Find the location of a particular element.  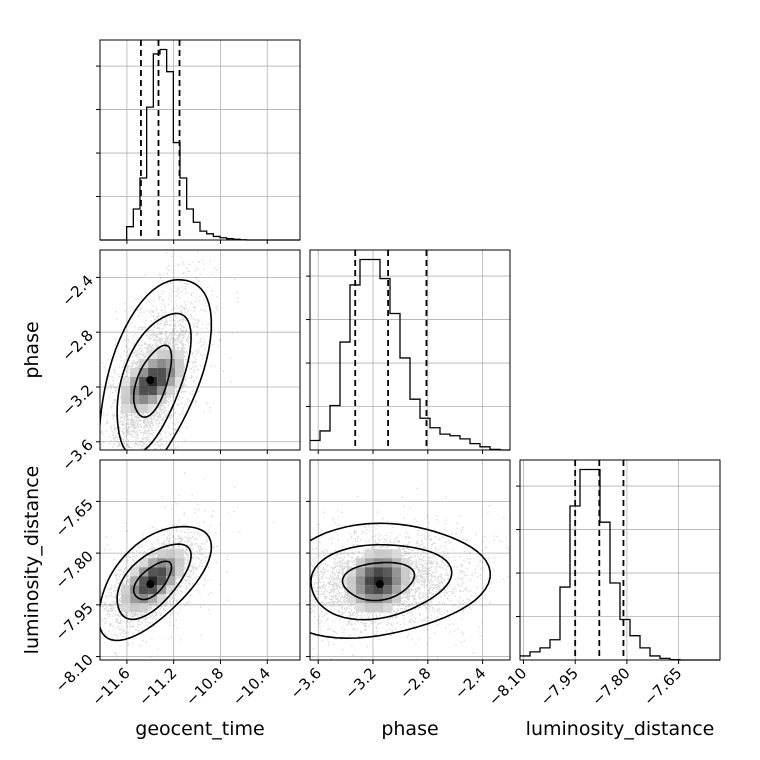

y-tick-label-luminosity_distance: −8.10 is located at coordinates (74, 673).